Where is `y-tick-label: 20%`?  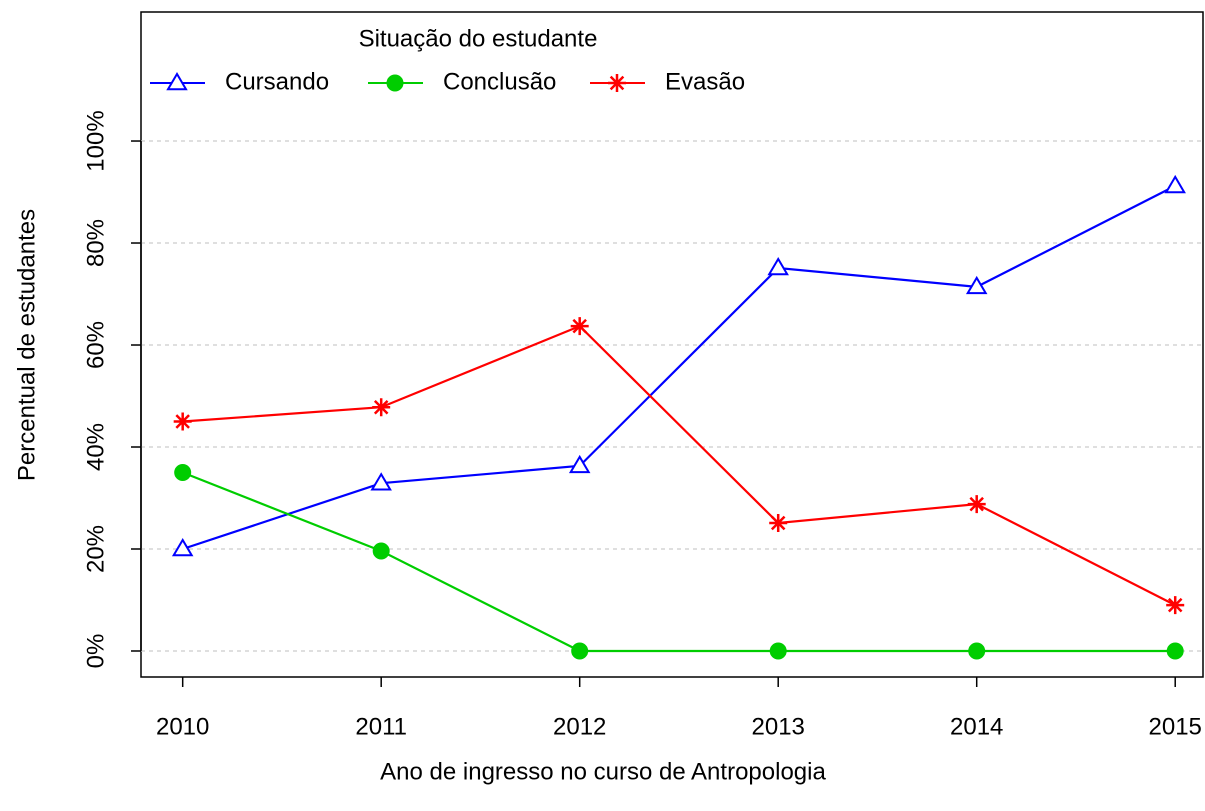 y-tick-label: 20% is located at coordinates (95, 549).